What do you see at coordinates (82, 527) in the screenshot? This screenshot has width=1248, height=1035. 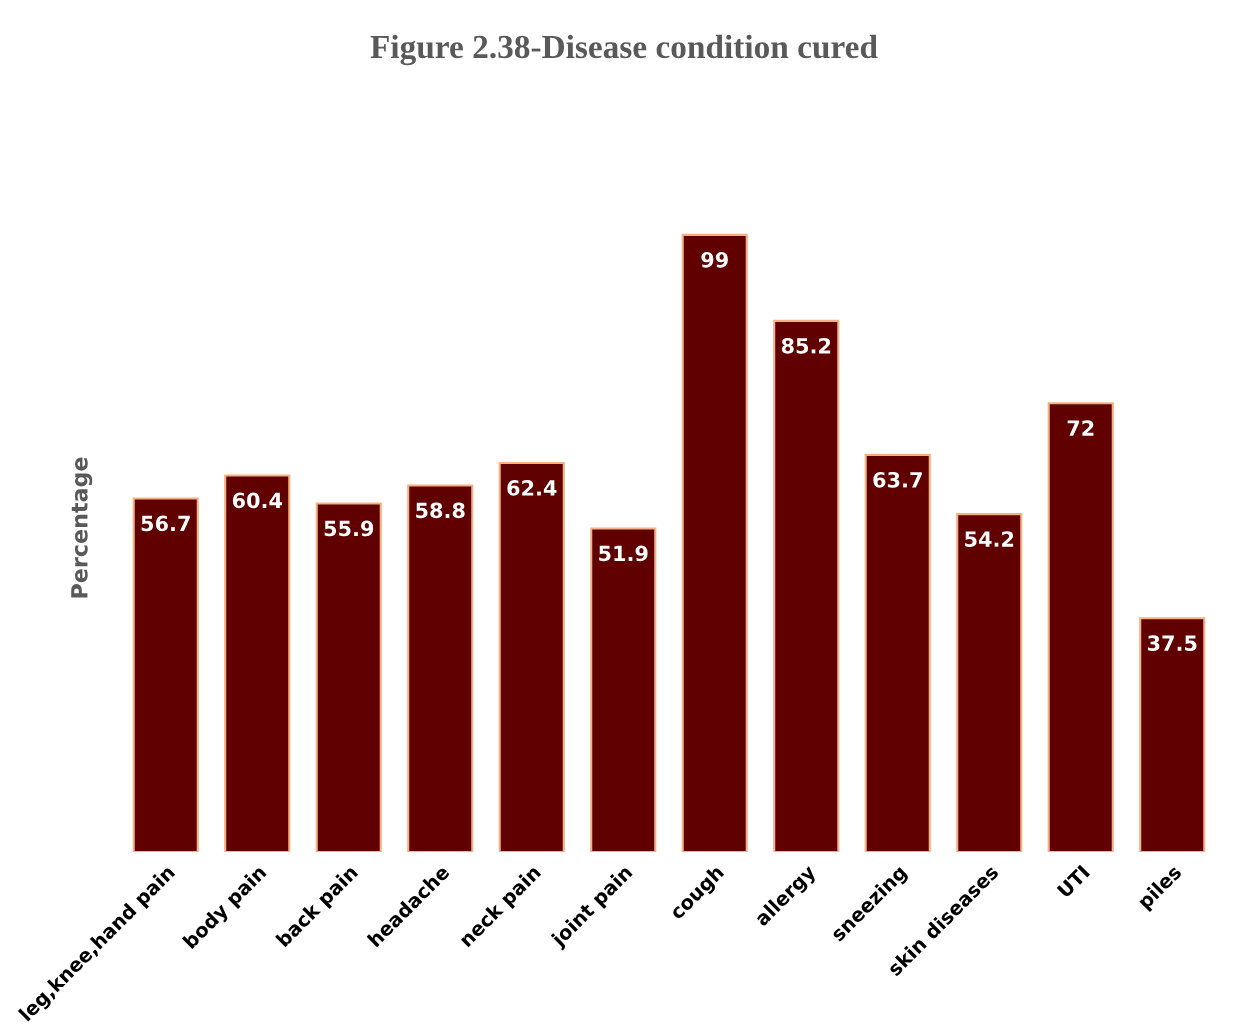 I see `y-axis-title: Percentage` at bounding box center [82, 527].